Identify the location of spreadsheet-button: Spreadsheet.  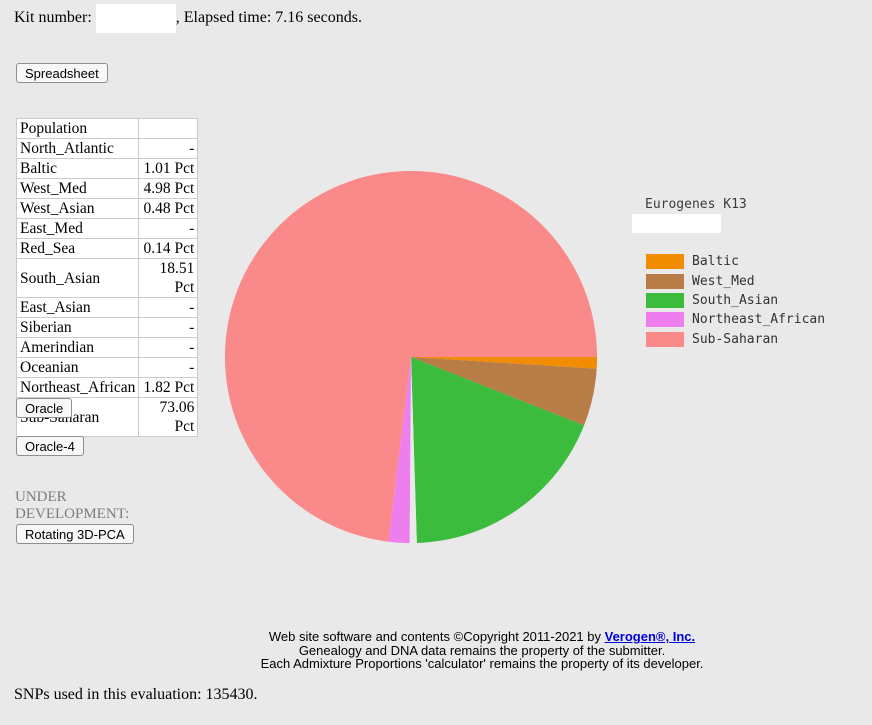
(62, 73).